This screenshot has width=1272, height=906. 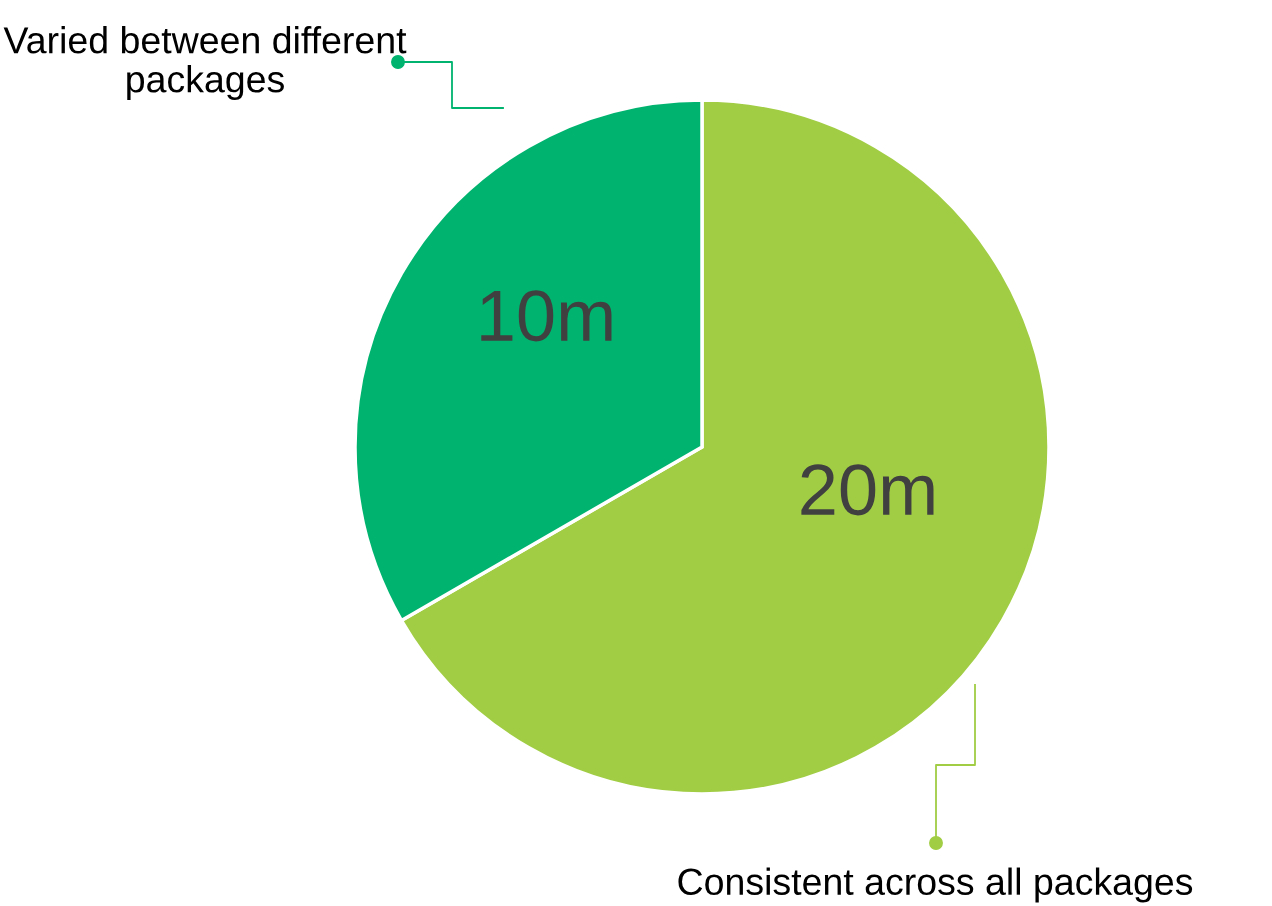 I want to click on data-label: 10m, so click(x=546, y=316).